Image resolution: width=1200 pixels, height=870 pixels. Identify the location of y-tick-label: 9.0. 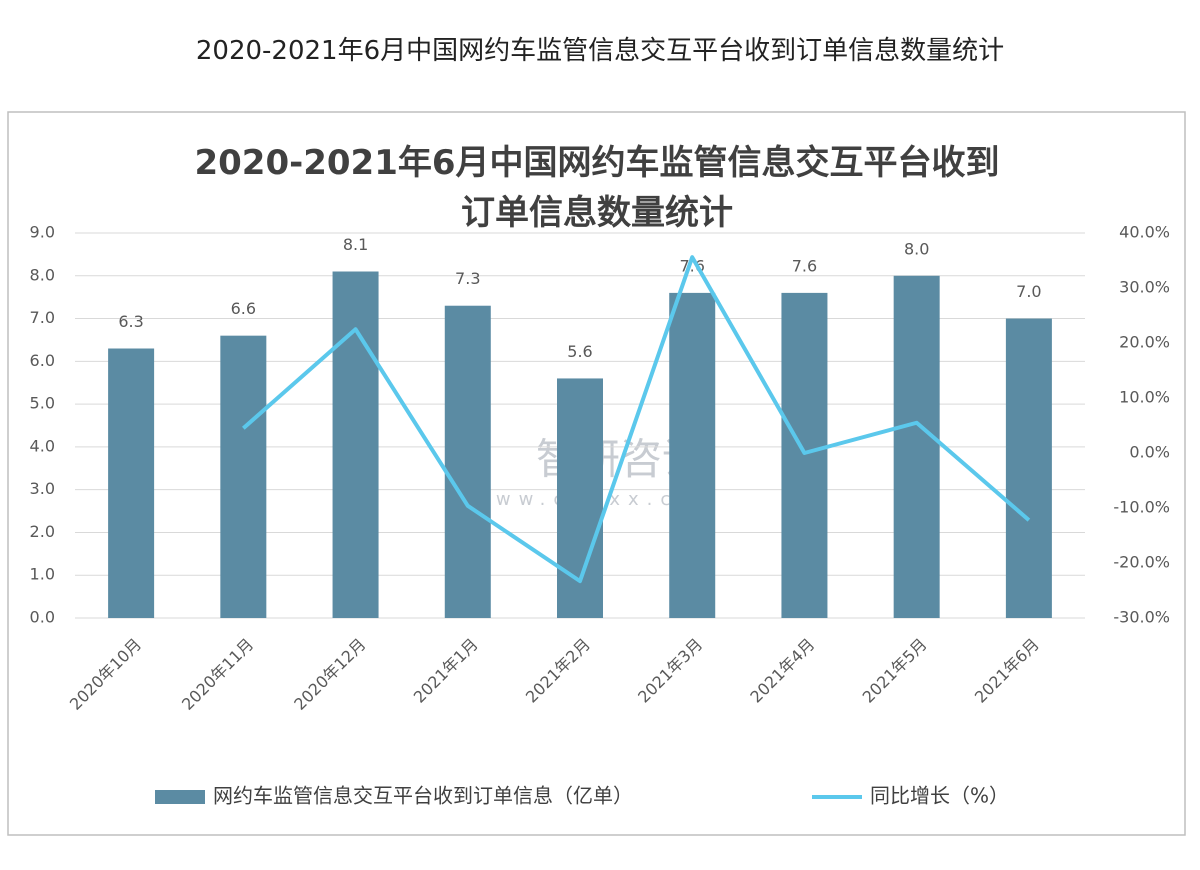
(42, 232).